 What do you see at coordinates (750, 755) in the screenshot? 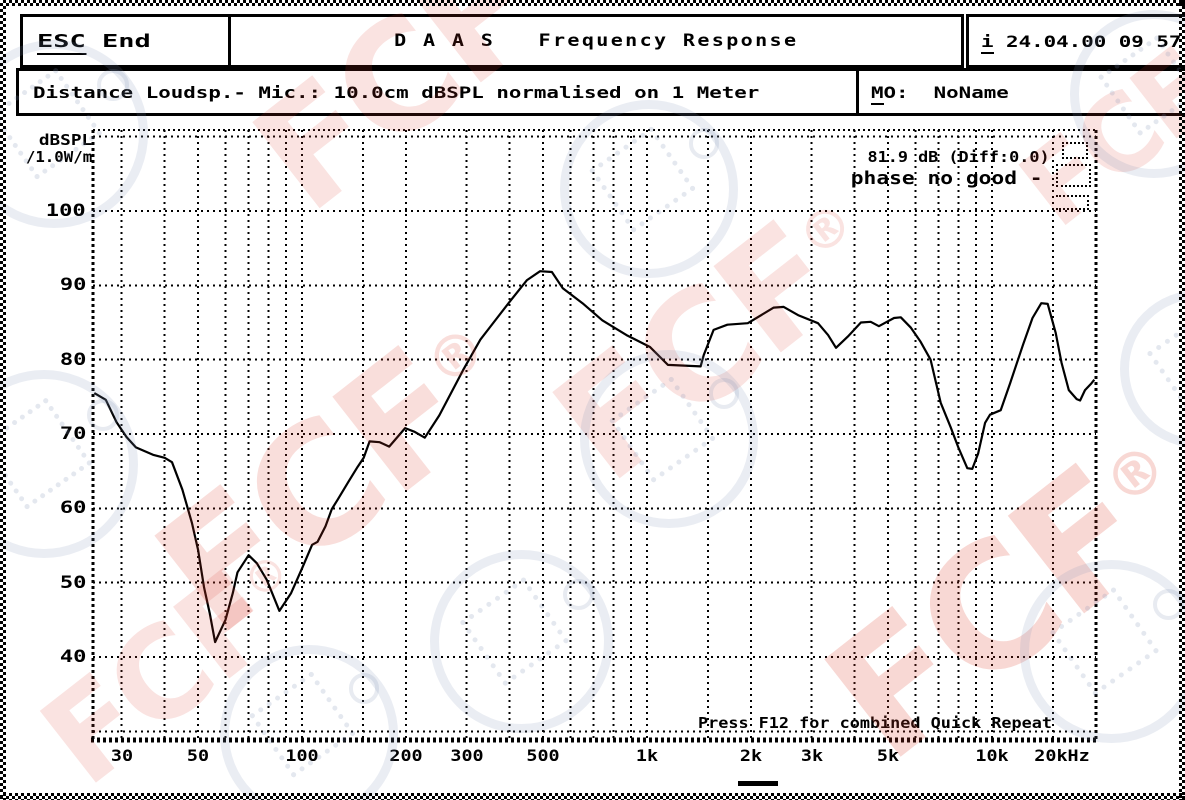
I see `x-tick-label-2k: 2k` at bounding box center [750, 755].